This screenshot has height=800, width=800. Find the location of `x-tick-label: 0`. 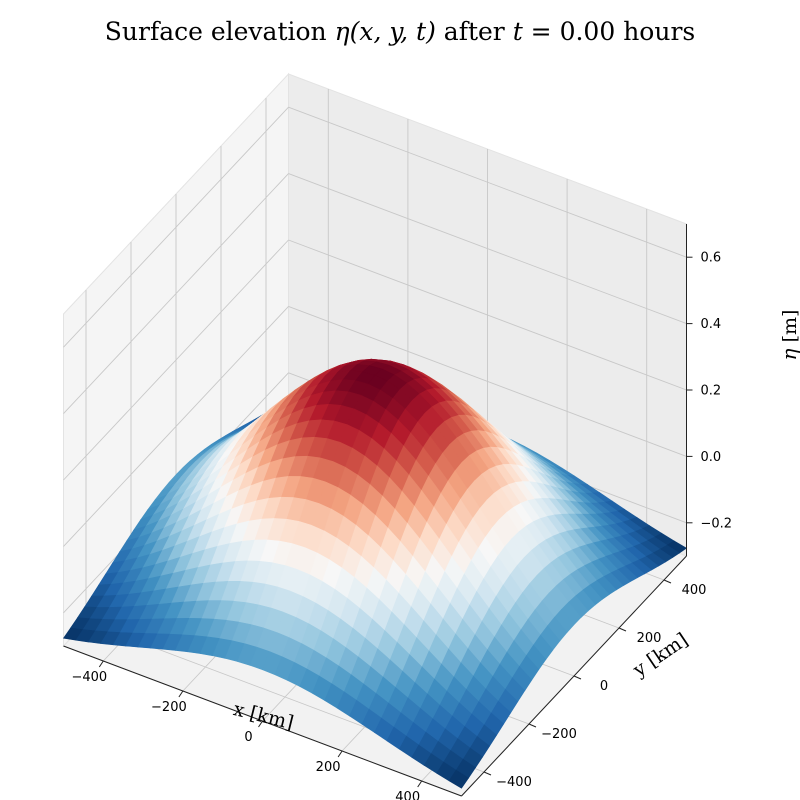

x-tick-label: 0 is located at coordinates (248, 737).